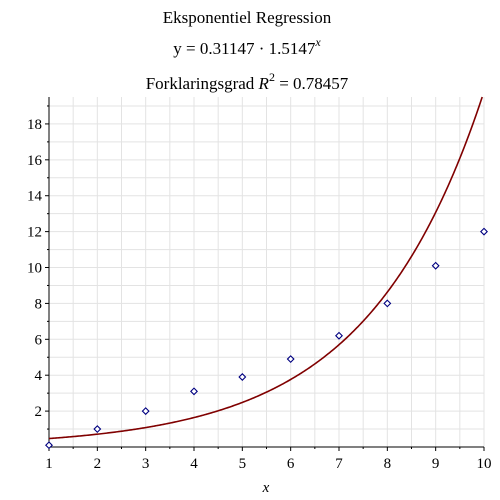  What do you see at coordinates (49, 464) in the screenshot?
I see `x-tick-label: 1` at bounding box center [49, 464].